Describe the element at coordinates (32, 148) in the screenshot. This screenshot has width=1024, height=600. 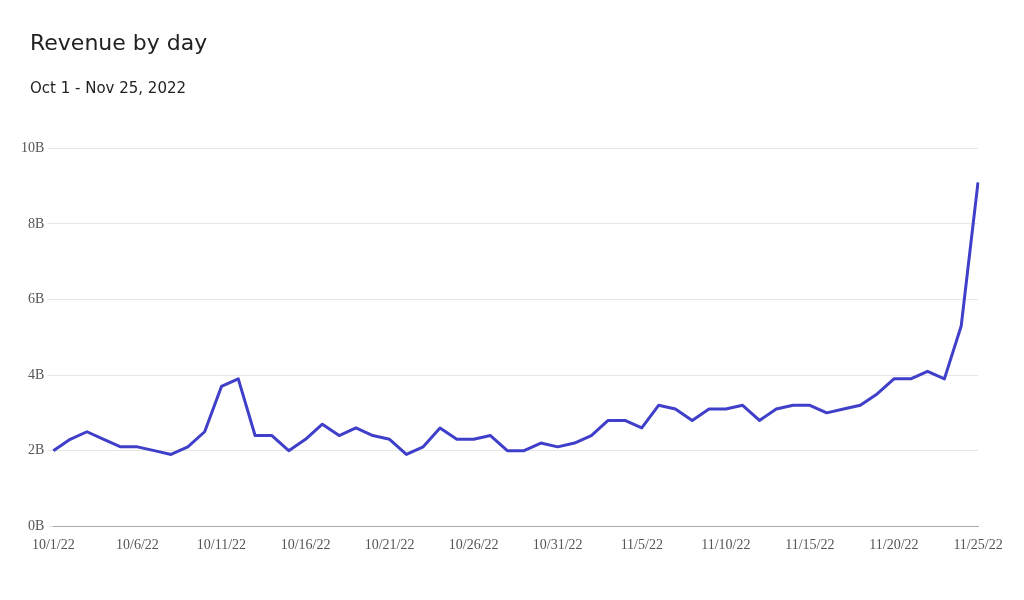
I see `y-tick-label: 10B` at that location.